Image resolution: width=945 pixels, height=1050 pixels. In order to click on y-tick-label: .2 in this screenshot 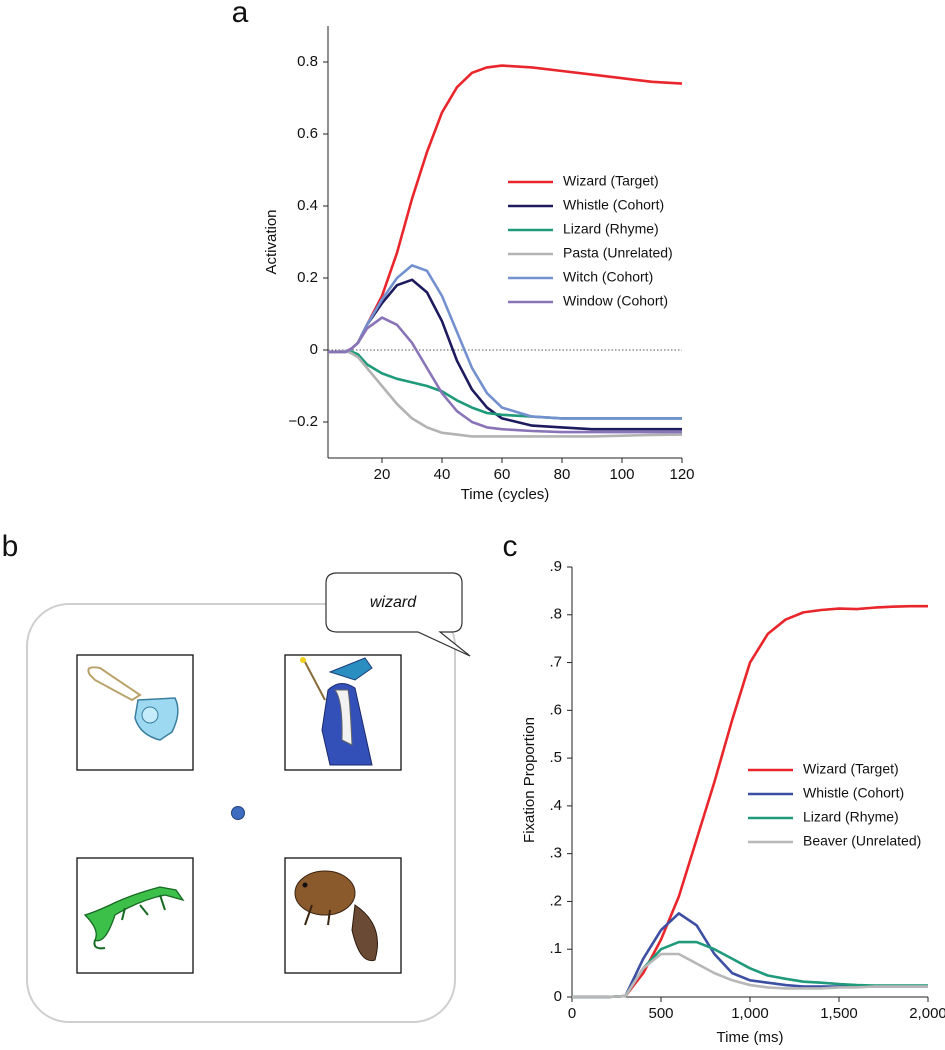, I will do `click(555, 900)`.